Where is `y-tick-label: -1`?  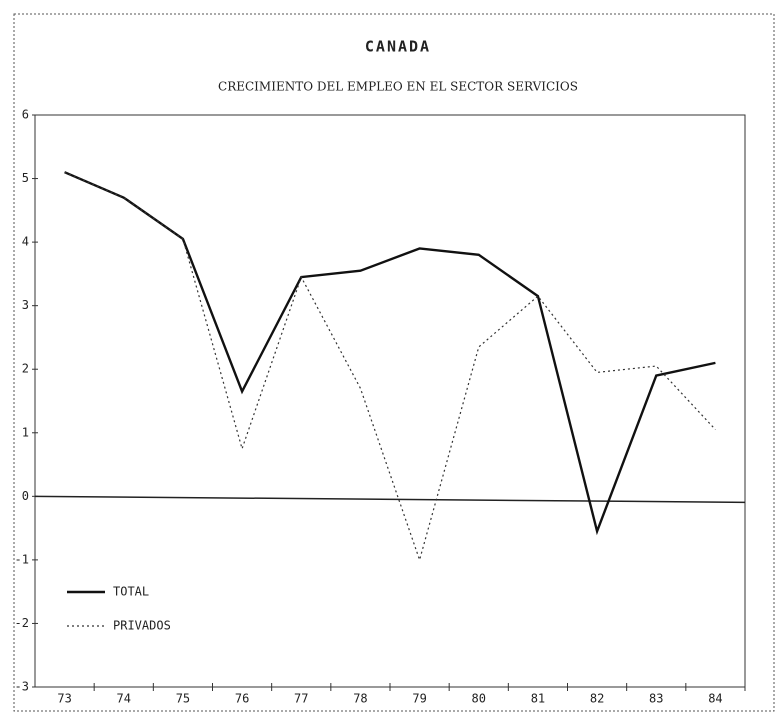 y-tick-label: -1 is located at coordinates (22, 559).